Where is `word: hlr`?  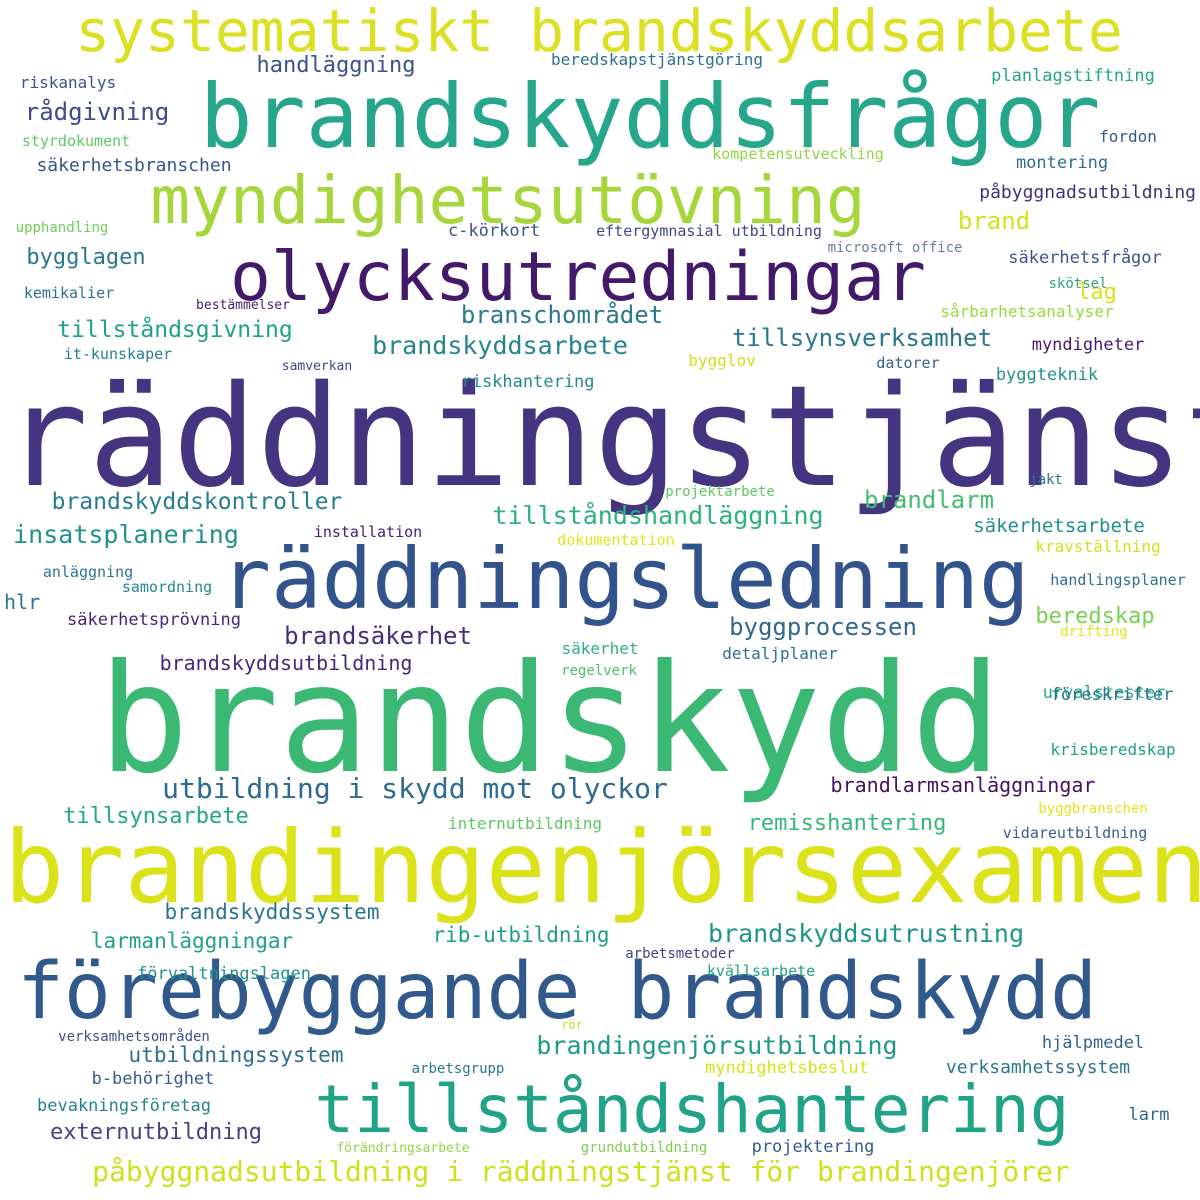
word: hlr is located at coordinates (22, 602).